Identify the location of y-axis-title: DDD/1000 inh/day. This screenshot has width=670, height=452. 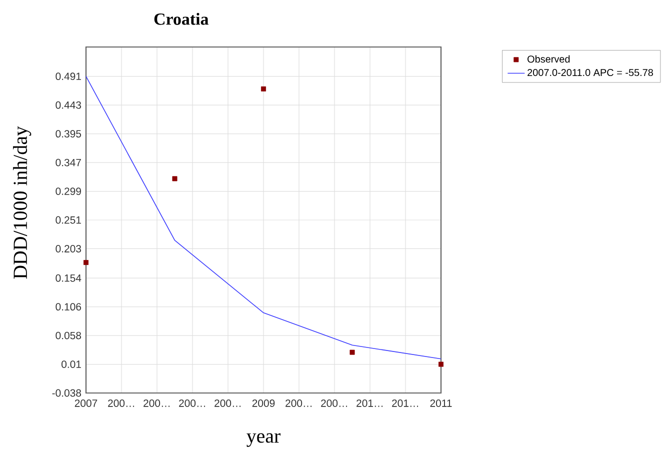
(22, 202).